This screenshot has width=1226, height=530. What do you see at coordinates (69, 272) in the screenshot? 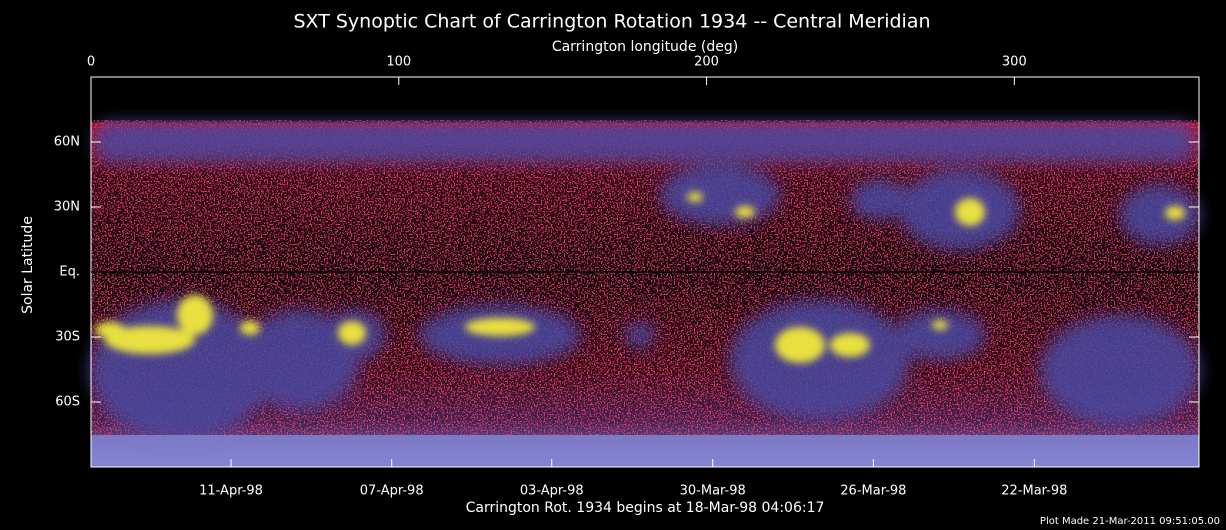
I see `y-tick-label: Eq.` at bounding box center [69, 272].